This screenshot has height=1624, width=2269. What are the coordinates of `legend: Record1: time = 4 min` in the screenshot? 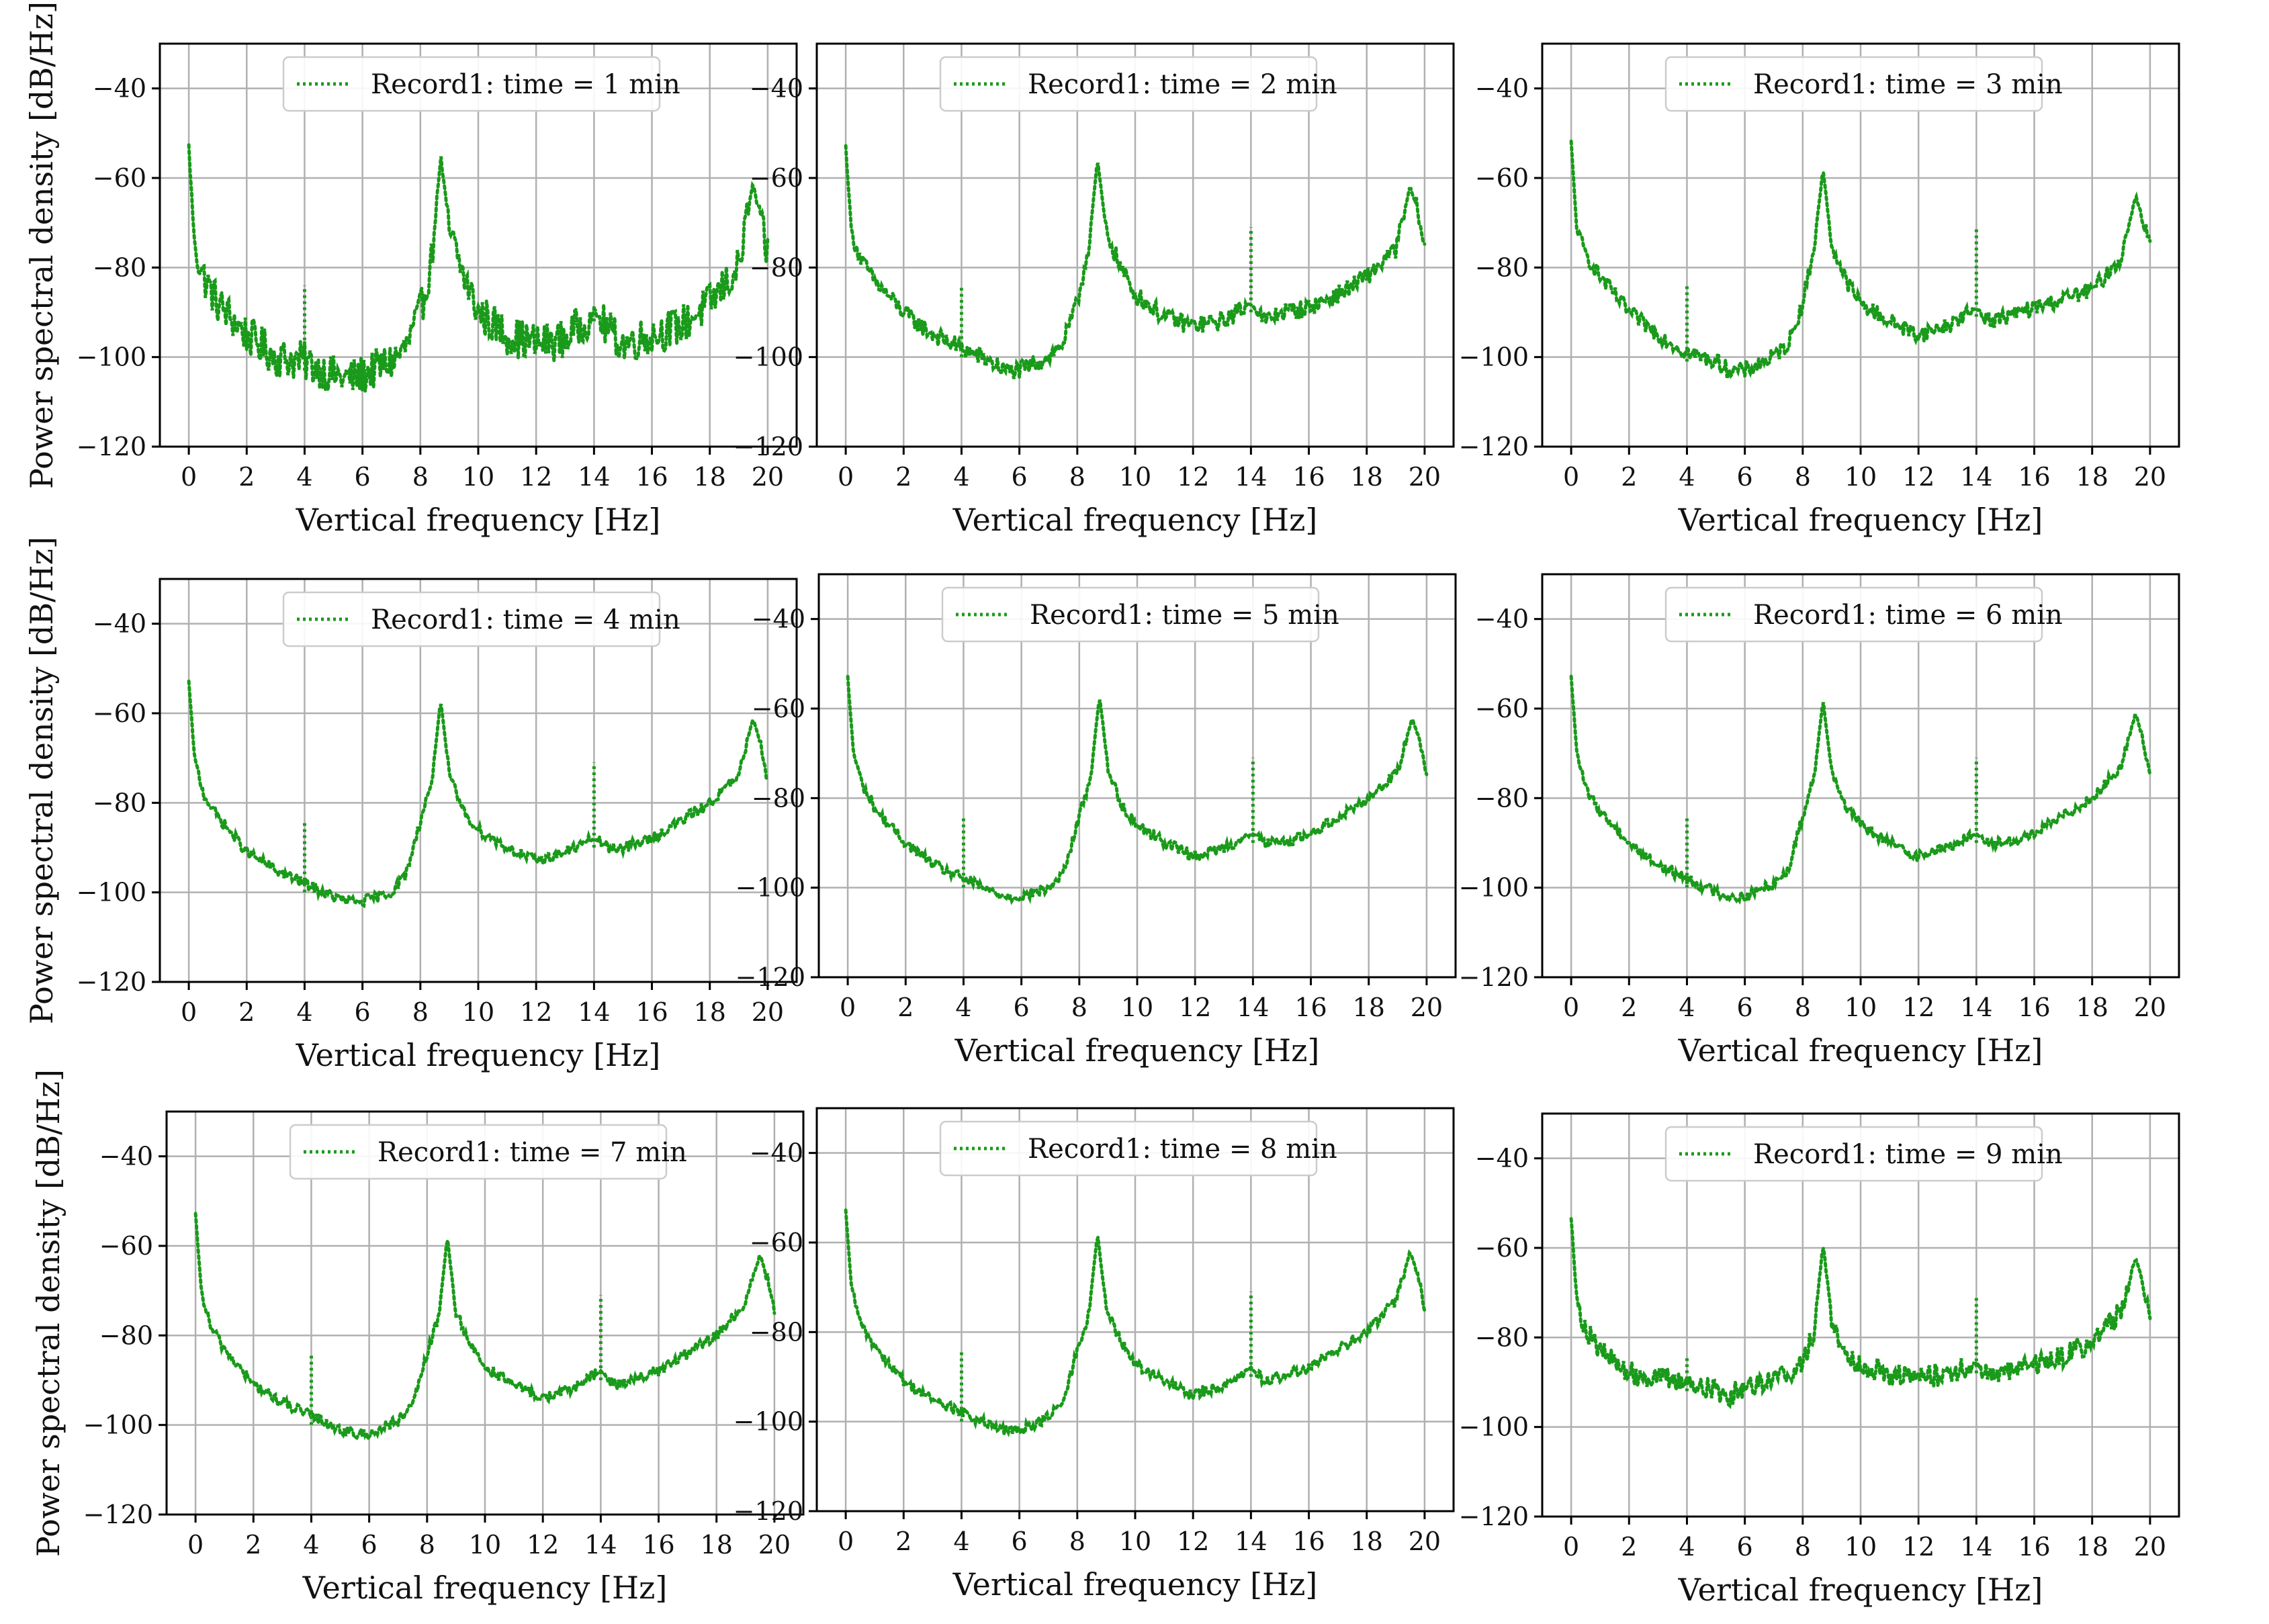 It's located at (481, 619).